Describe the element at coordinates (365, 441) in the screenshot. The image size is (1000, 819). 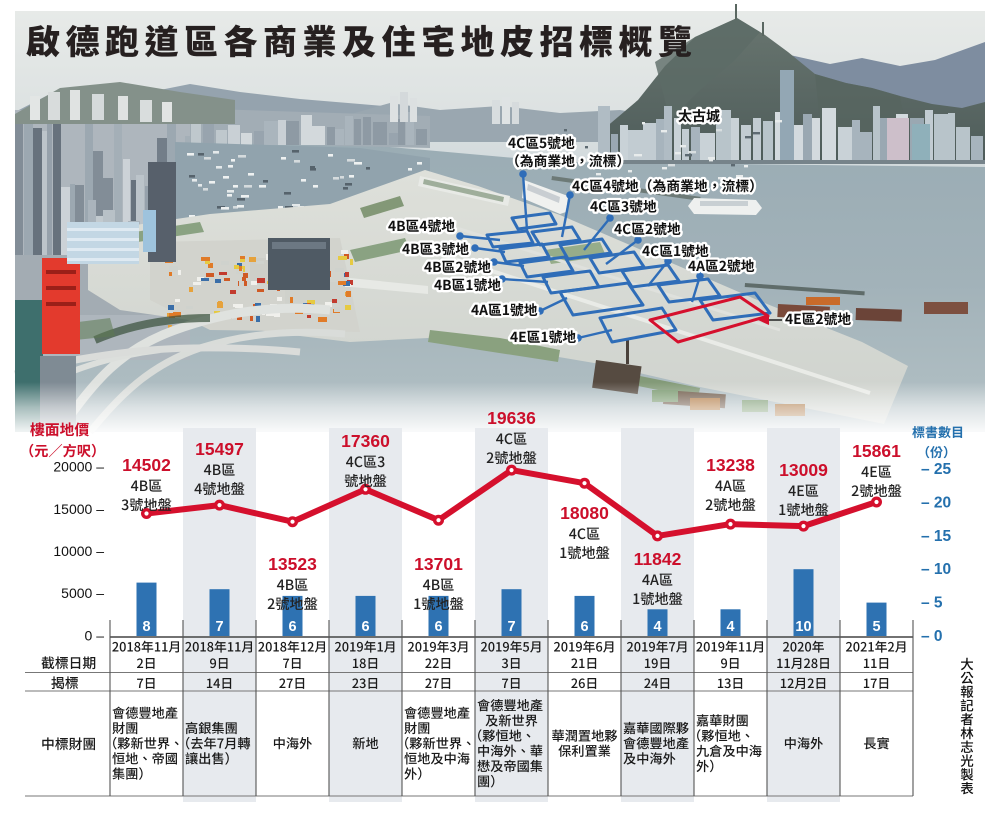
I see `svg-text: 17360` at that location.